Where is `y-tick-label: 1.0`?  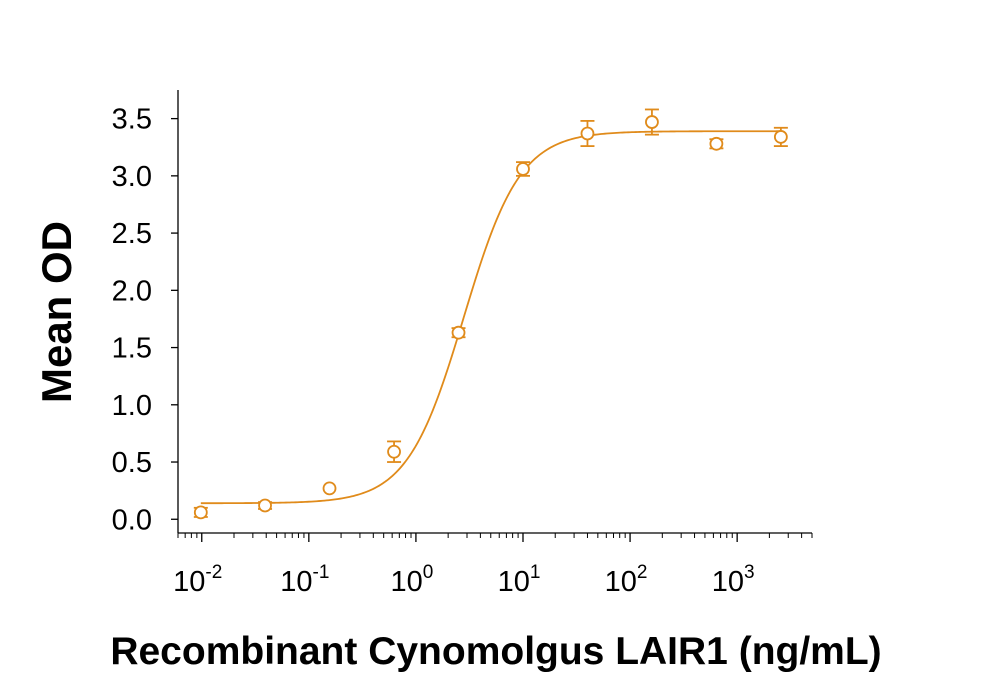
y-tick-label: 1.0 is located at coordinates (132, 406).